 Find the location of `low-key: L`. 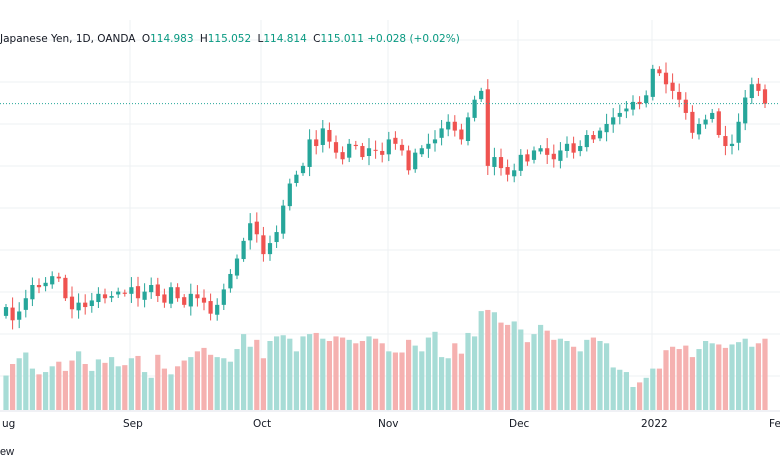

low-key: L is located at coordinates (260, 39).